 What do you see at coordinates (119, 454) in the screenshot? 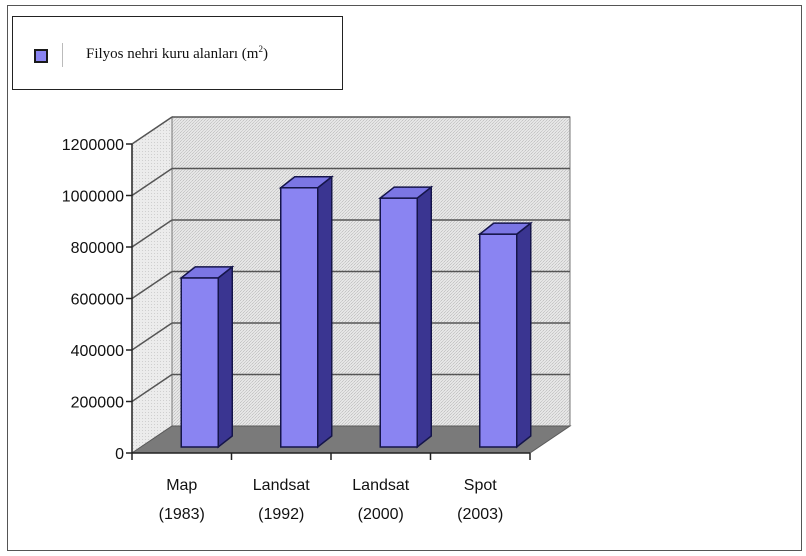
I see `y-tick-label: 0` at bounding box center [119, 454].